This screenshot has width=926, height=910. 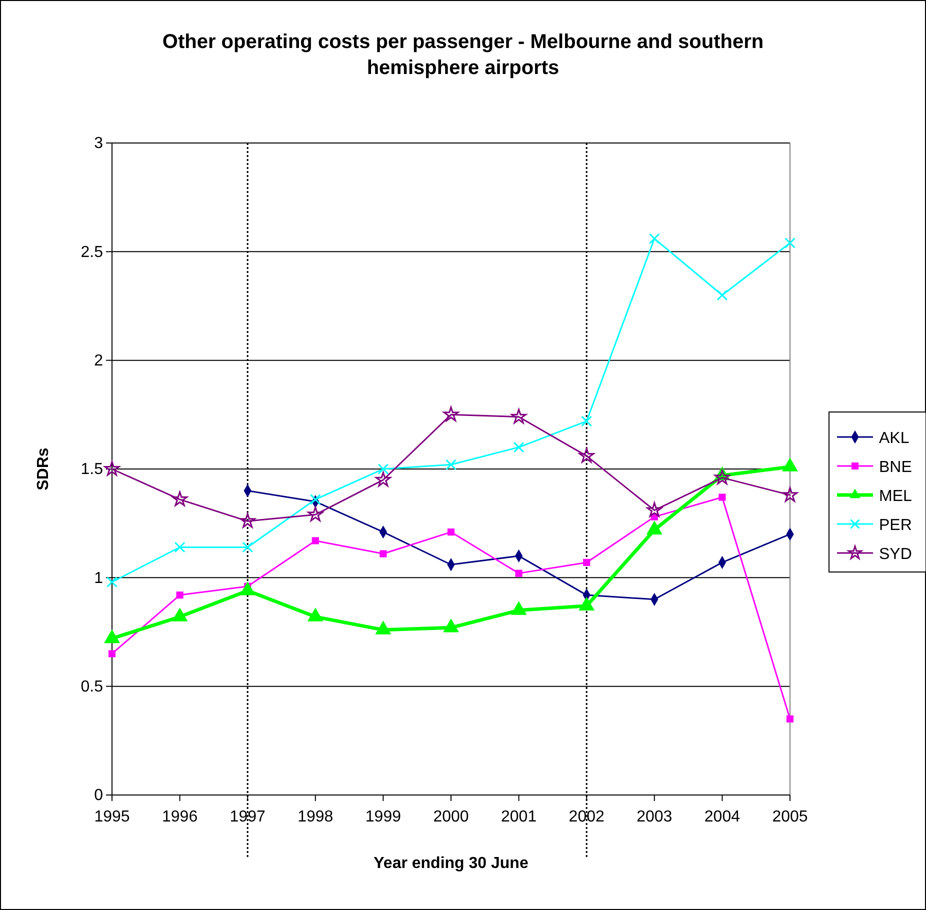 I want to click on y-tick-label: 3, so click(x=99, y=143).